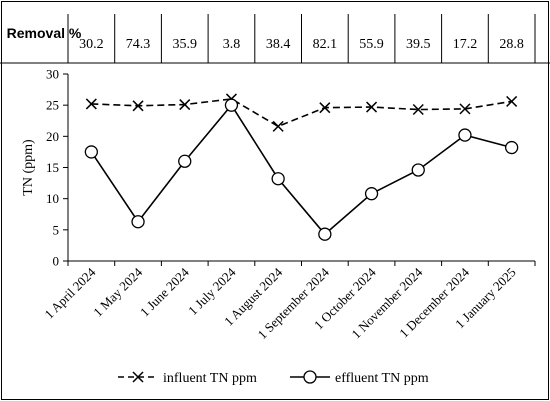 This screenshot has width=550, height=401. Describe the element at coordinates (52, 105) in the screenshot. I see `y-tick-label: 25` at that location.